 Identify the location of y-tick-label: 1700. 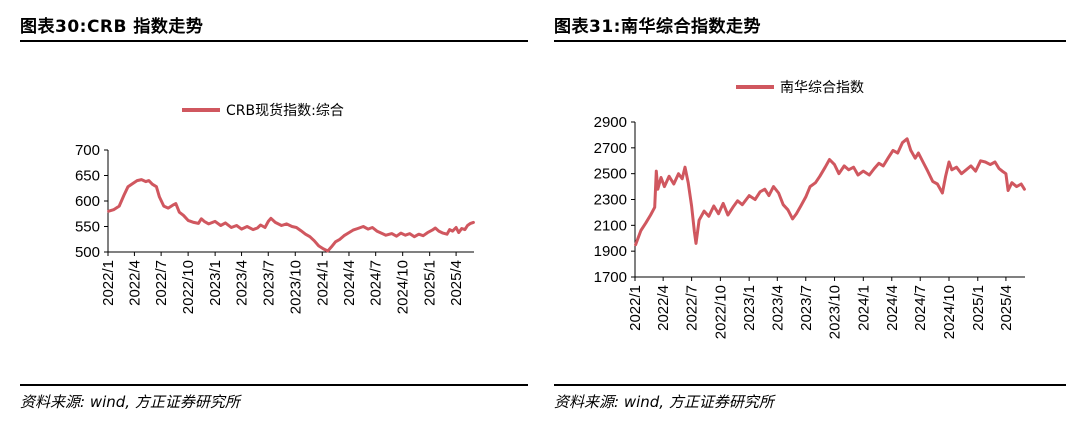
(610, 277).